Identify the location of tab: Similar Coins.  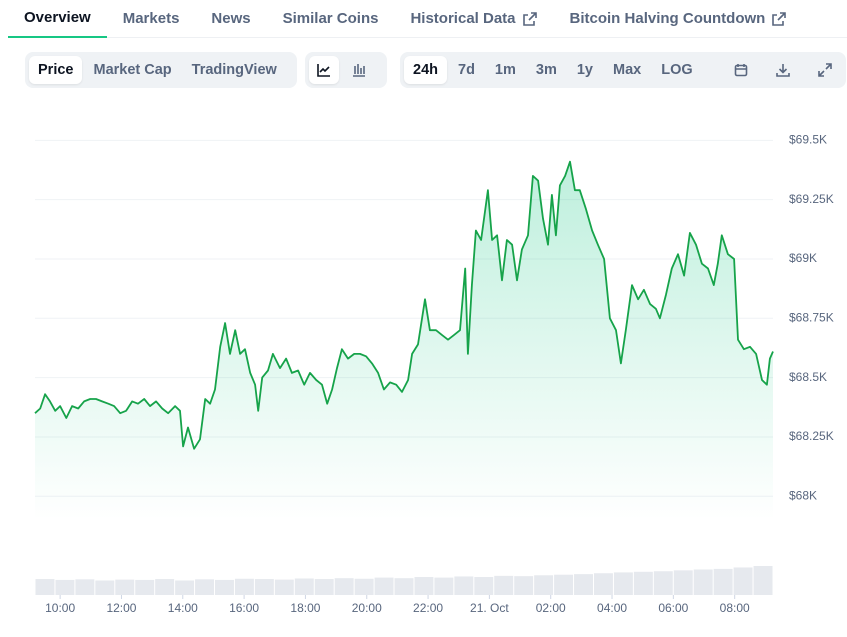
(331, 18).